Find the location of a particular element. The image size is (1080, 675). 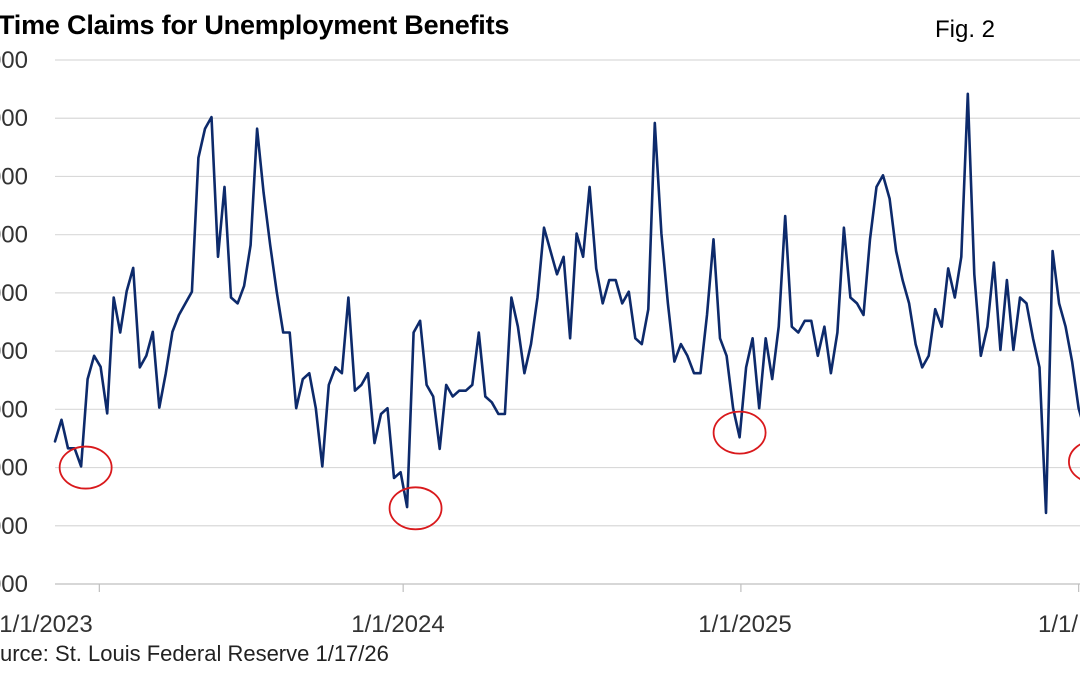

y-axis-ticks: 000 000 000 000 000 000 000 000 000 000 is located at coordinates (14, 322).